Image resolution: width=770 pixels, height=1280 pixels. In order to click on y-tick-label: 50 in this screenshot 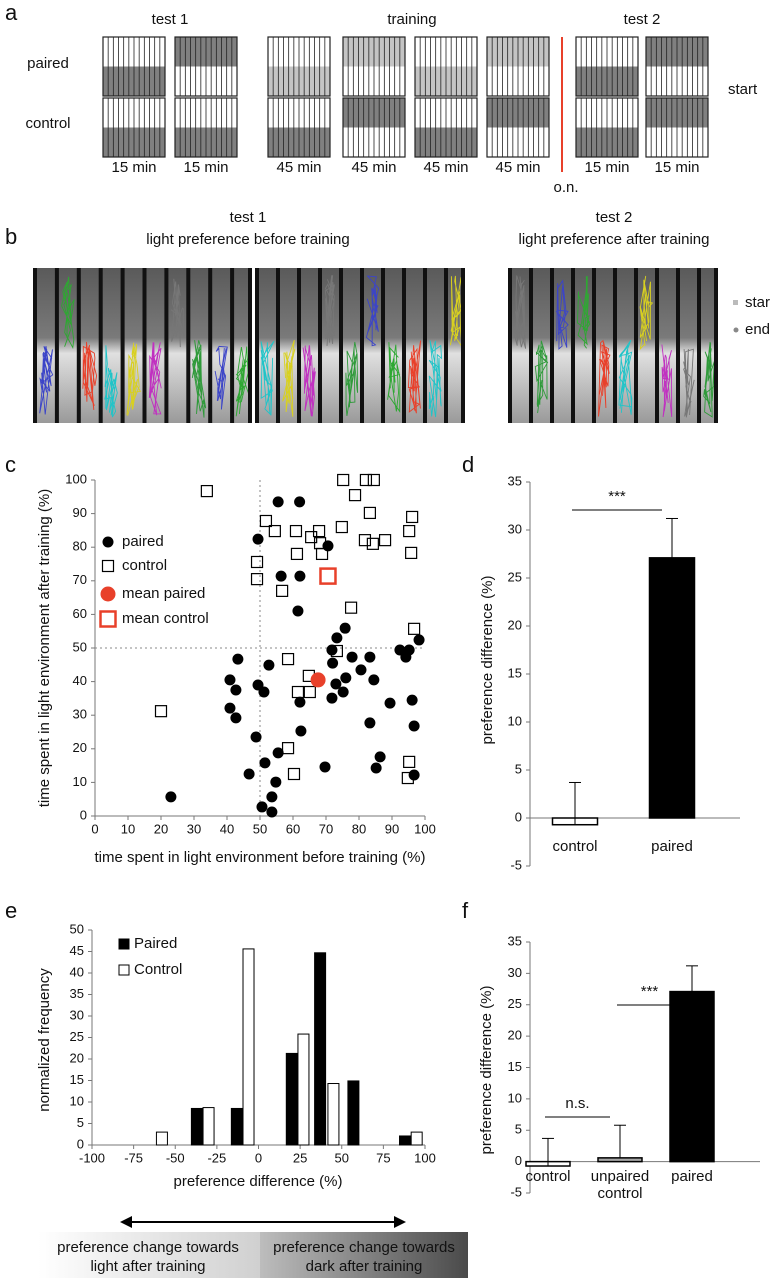, I will do `click(77, 928)`.